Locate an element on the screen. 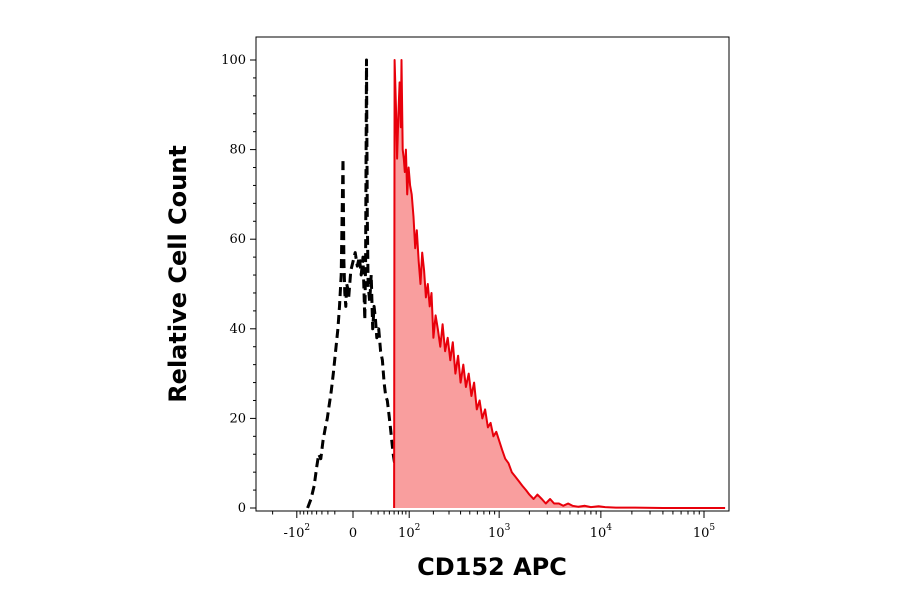  x-tick-label-0: -102 is located at coordinates (296, 532).